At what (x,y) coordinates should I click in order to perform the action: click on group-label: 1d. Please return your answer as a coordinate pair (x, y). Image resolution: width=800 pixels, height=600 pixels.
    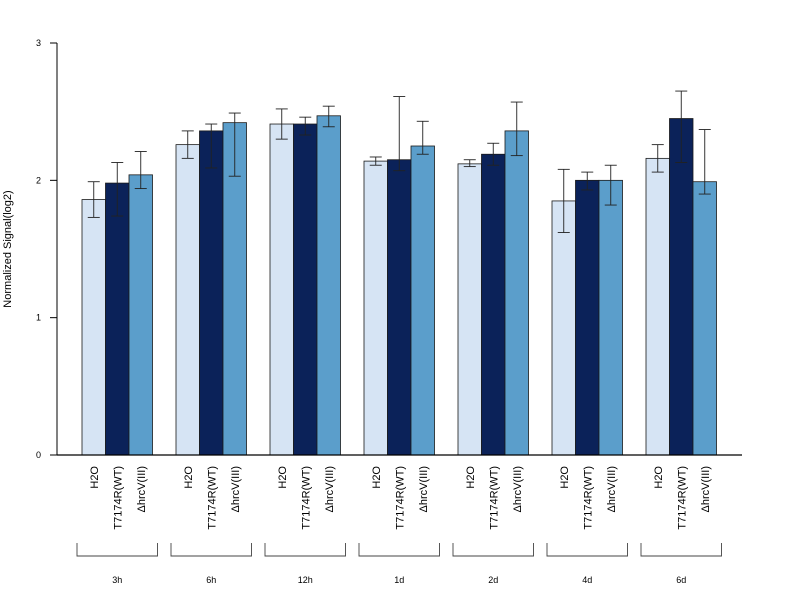
    Looking at the image, I should click on (399, 580).